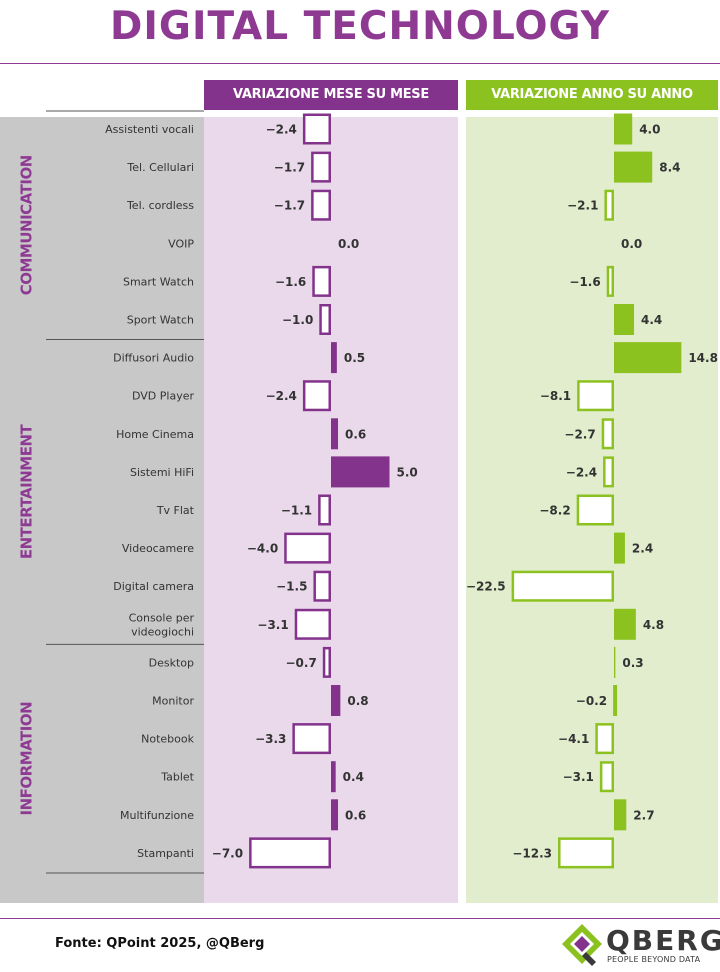  Describe the element at coordinates (357, 701) in the screenshot. I see `mom-value-label: 0.8` at that location.